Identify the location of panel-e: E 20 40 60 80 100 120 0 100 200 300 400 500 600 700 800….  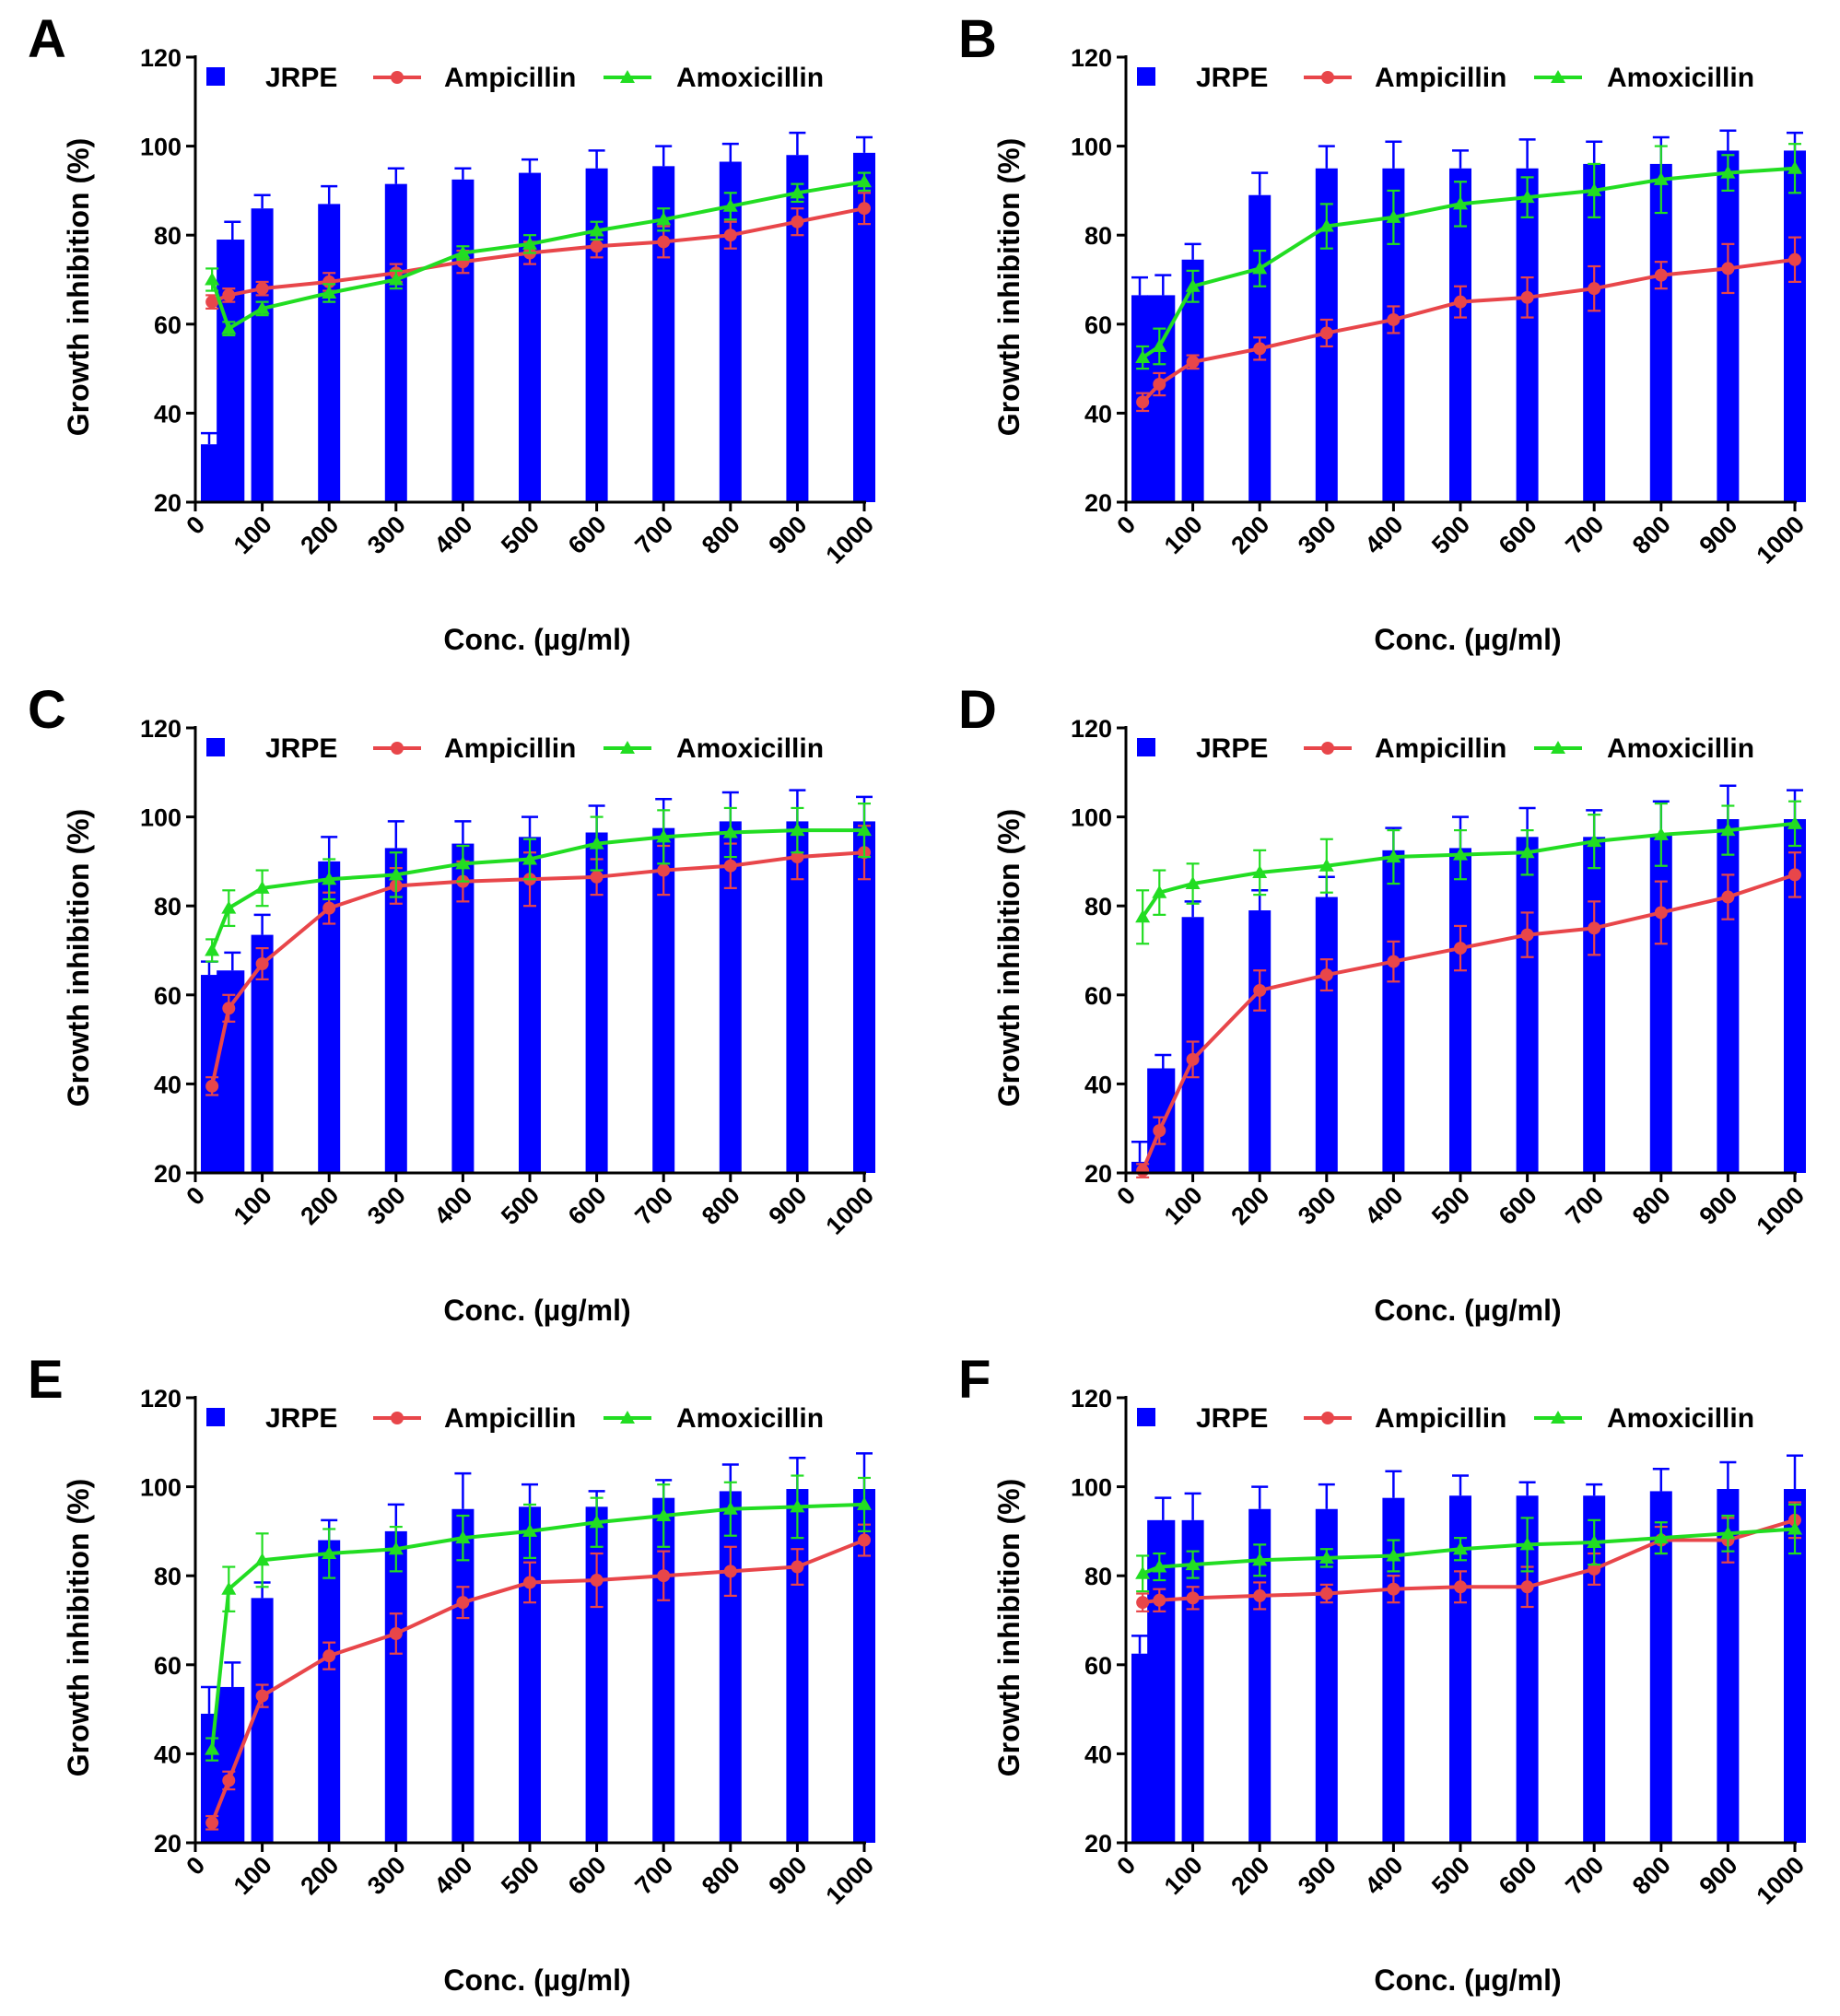
(453, 1673).